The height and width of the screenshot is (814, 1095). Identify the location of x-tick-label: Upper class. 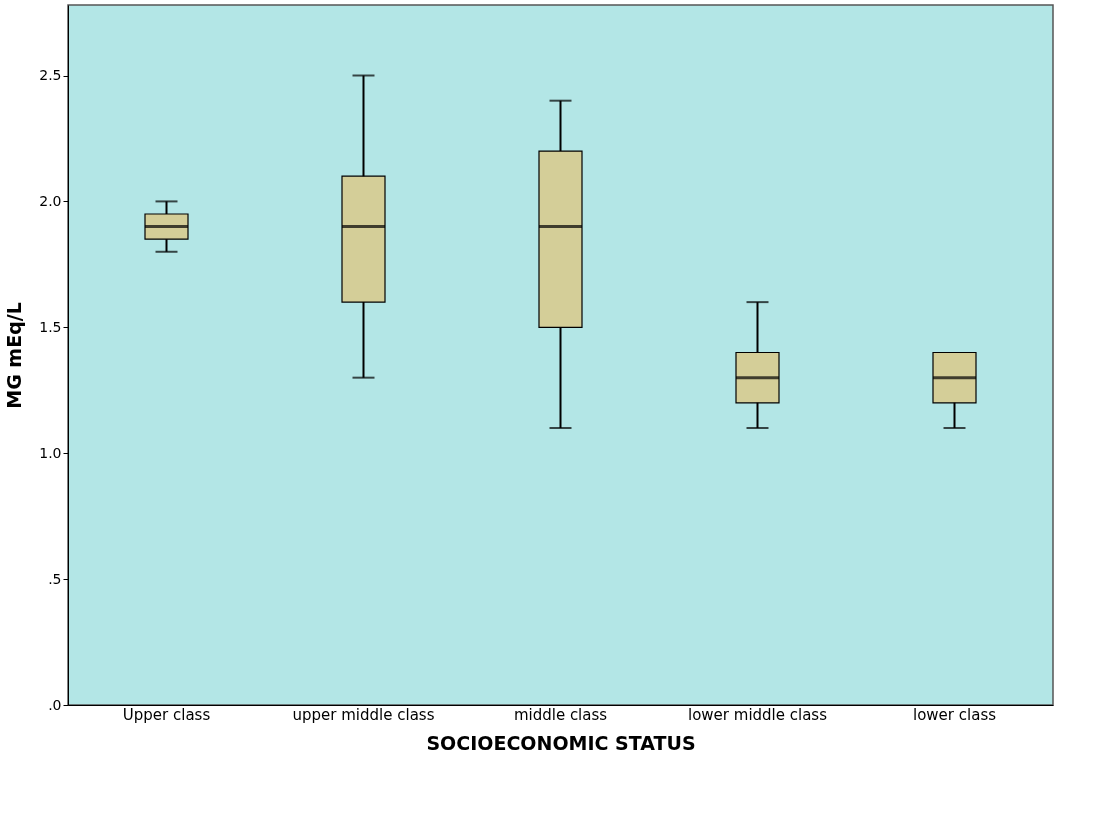
(166, 714).